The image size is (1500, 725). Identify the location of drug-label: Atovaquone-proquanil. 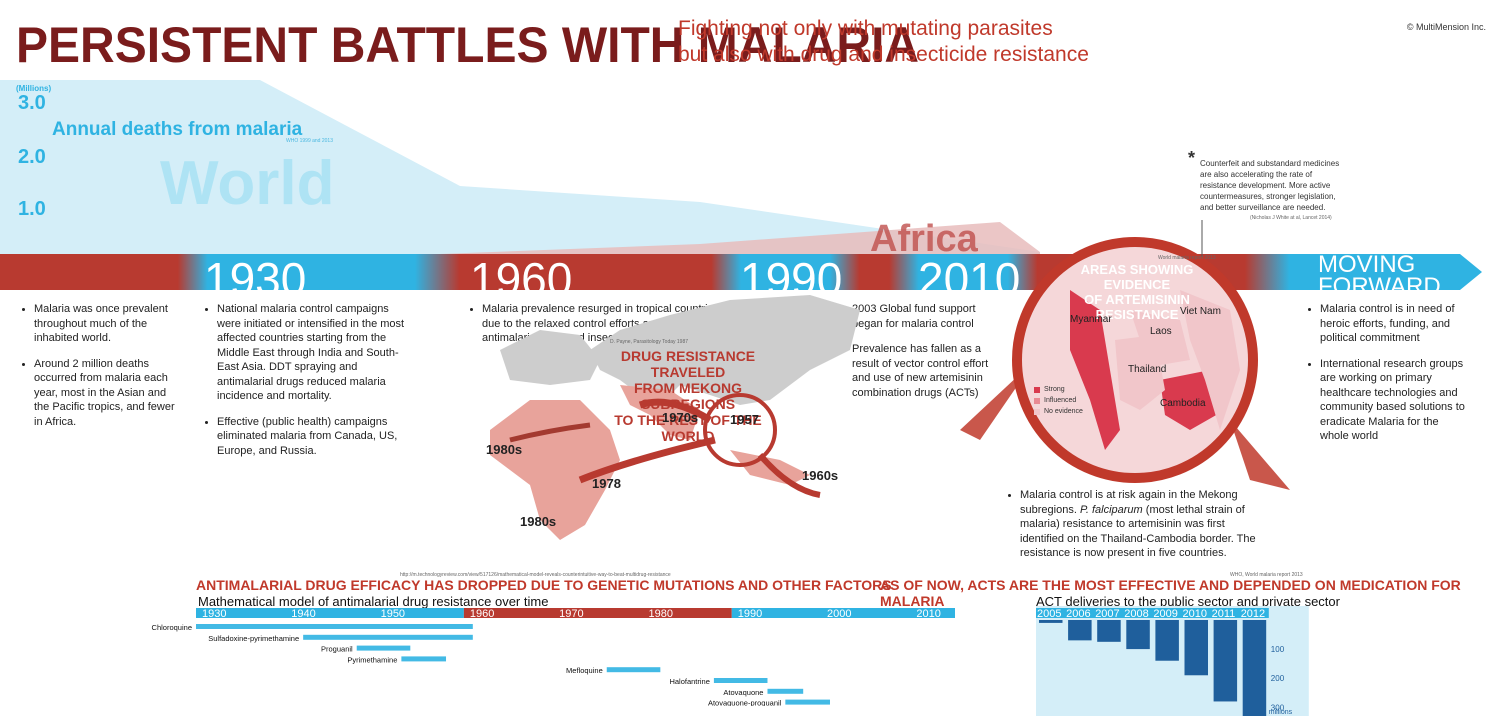
(745, 702).